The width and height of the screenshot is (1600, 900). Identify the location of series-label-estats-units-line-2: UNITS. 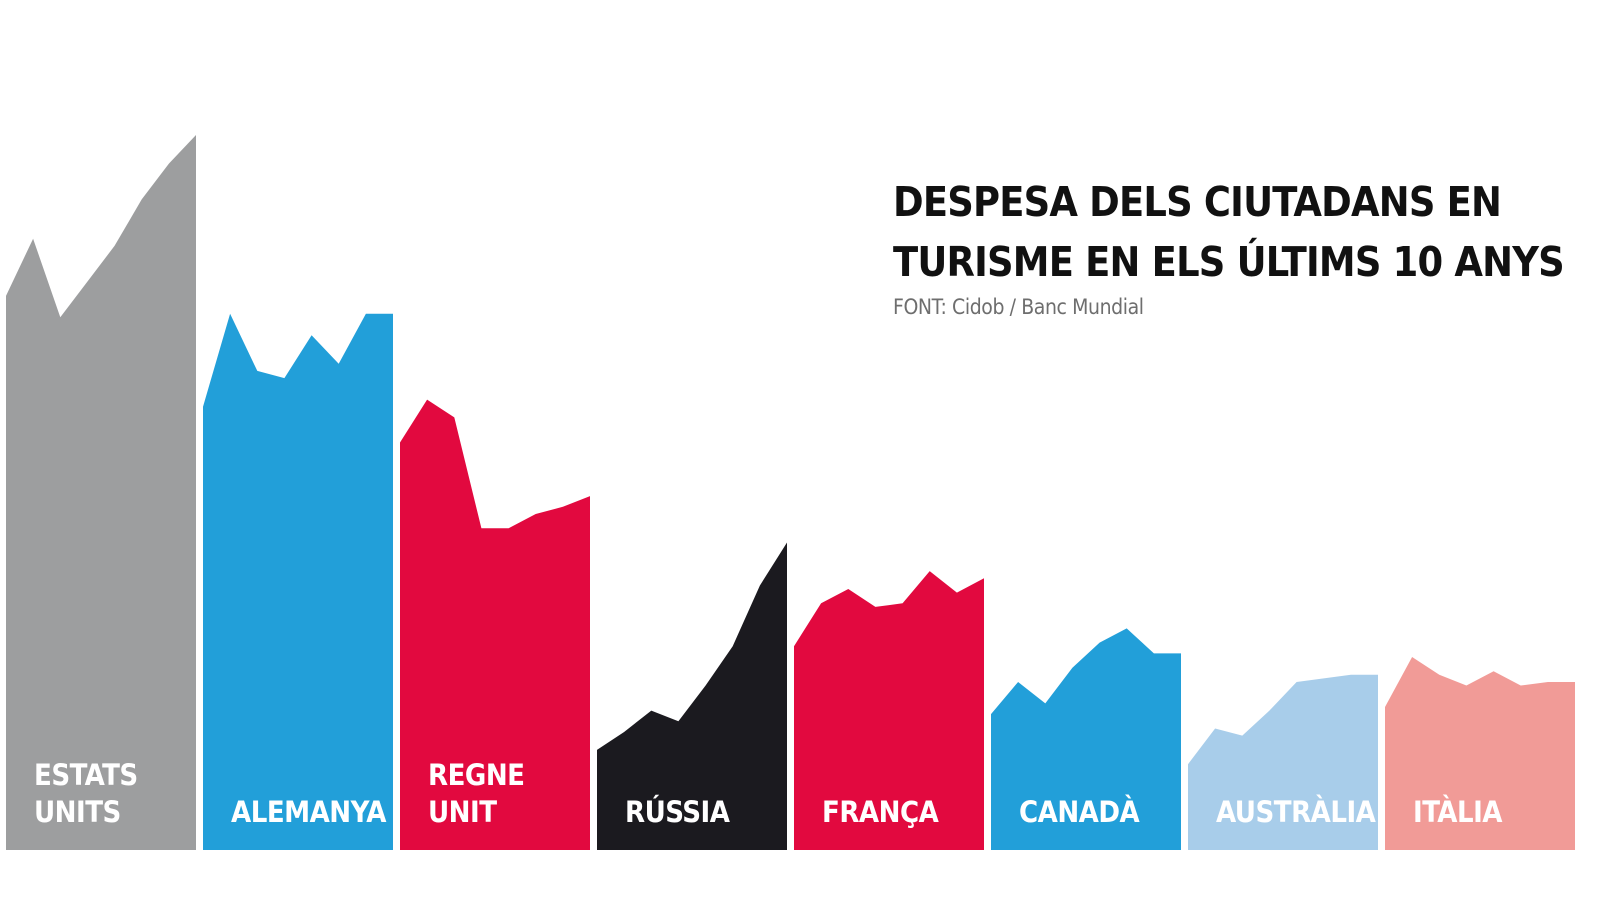
(77, 812).